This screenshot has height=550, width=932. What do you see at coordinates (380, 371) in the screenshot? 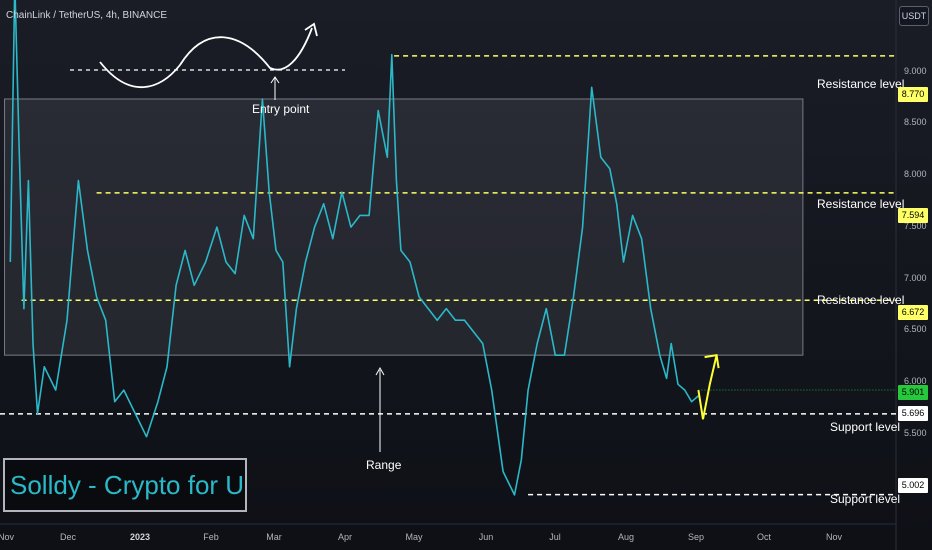
I see `range-pointer-head` at bounding box center [380, 371].